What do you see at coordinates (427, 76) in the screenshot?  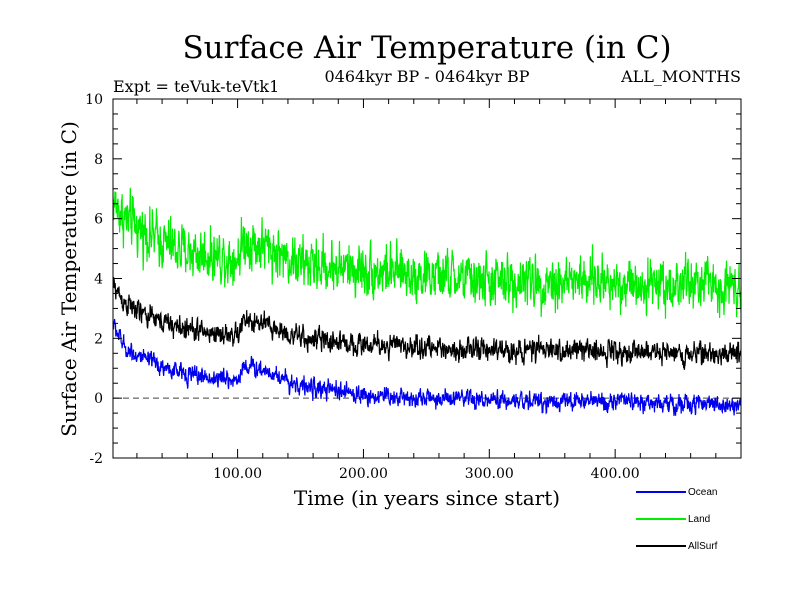 I see `chart-subtitle: 0464kyr BP - 0464kyr BP` at bounding box center [427, 76].